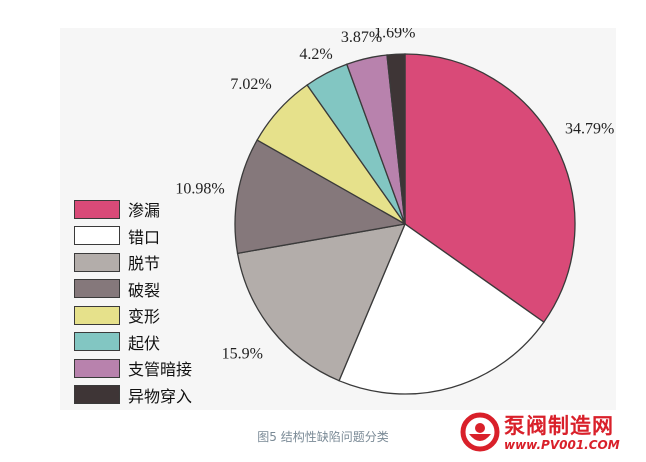 Image resolution: width=646 pixels, height=462 pixels. I want to click on legend-label: 起伏, so click(144, 343).